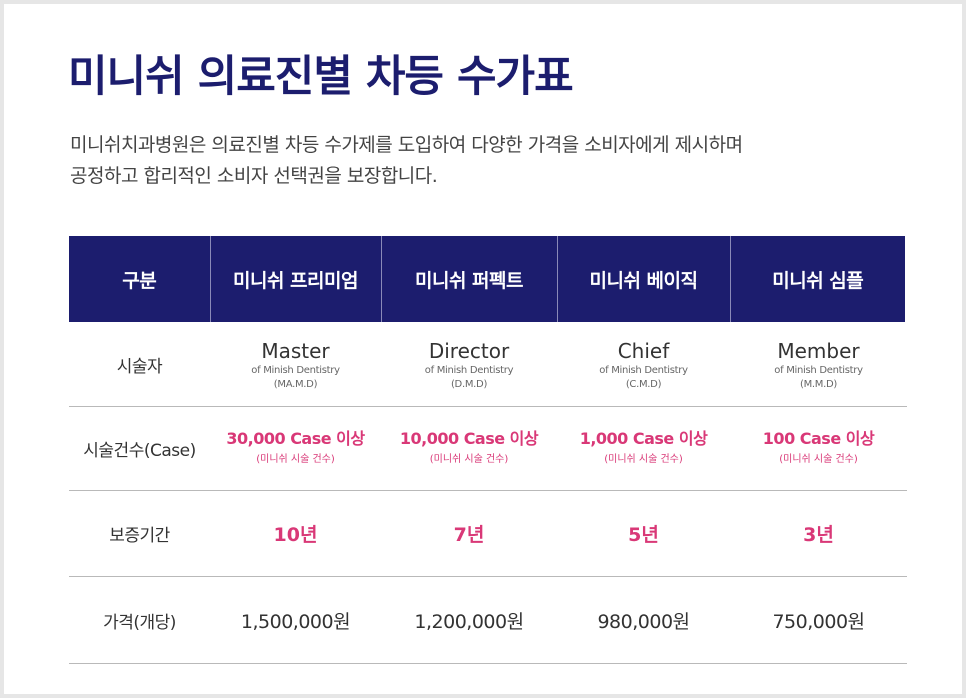 The image size is (966, 698). What do you see at coordinates (818, 351) in the screenshot?
I see `grade-label: Member` at bounding box center [818, 351].